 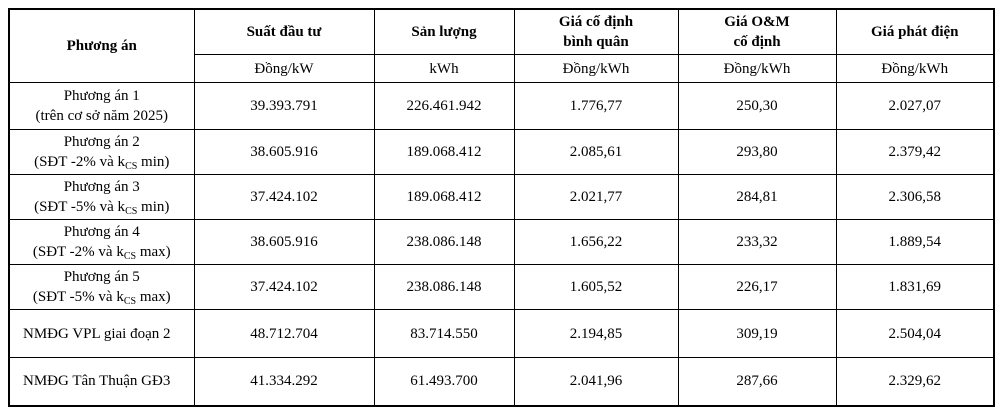 I want to click on header-row-units: Đồng/kW kWh Đồng/kWh Đồng/kWh Đồng/kWh, so click(x=502, y=68).